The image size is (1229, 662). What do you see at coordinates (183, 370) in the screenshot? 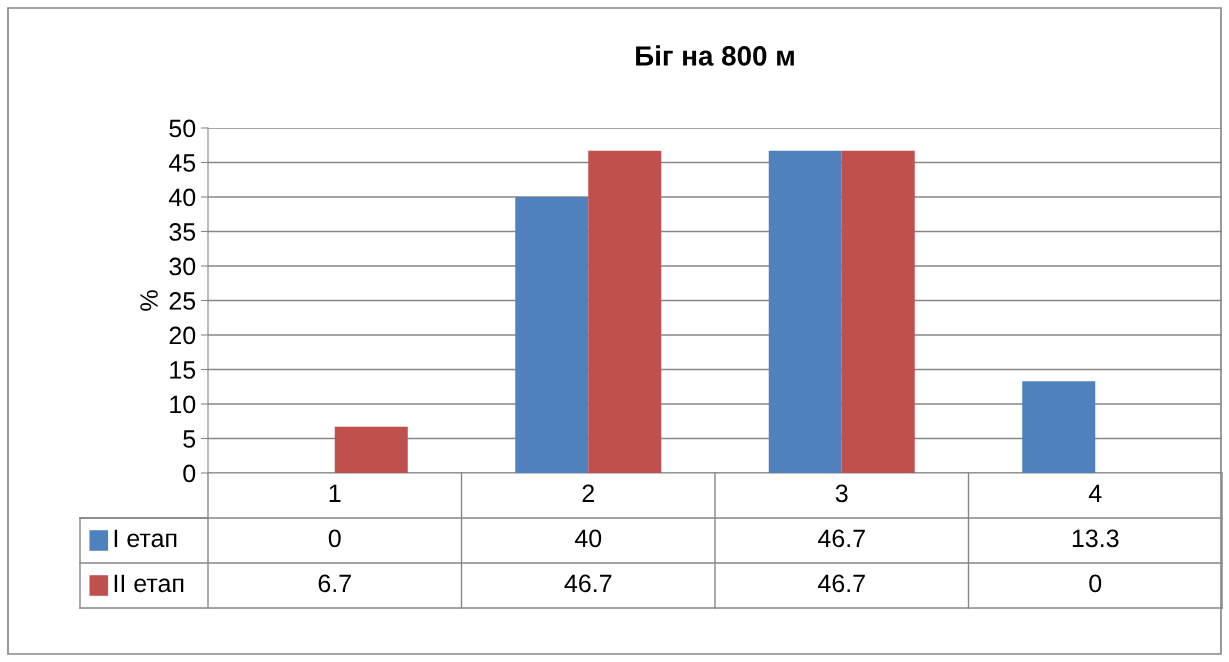
I see `y-tick-label: 15` at bounding box center [183, 370].